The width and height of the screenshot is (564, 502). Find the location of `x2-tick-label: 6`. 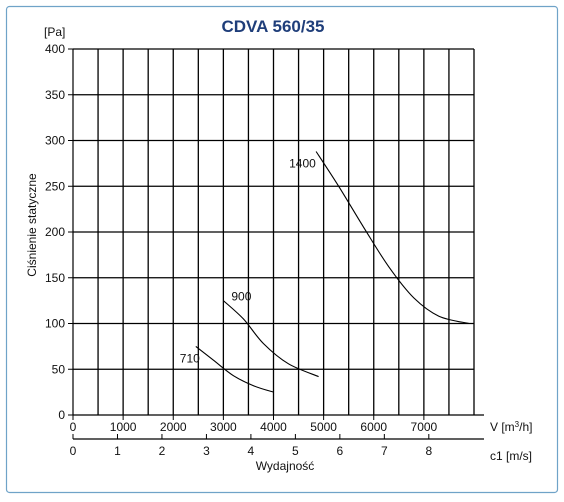

x2-tick-label: 6 is located at coordinates (340, 451).